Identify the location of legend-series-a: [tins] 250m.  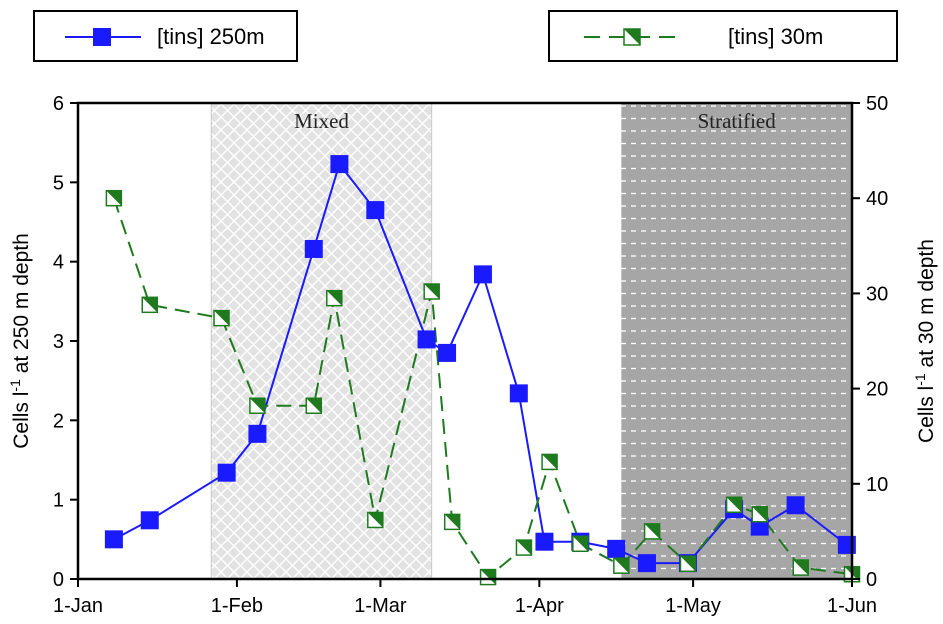
(165, 36).